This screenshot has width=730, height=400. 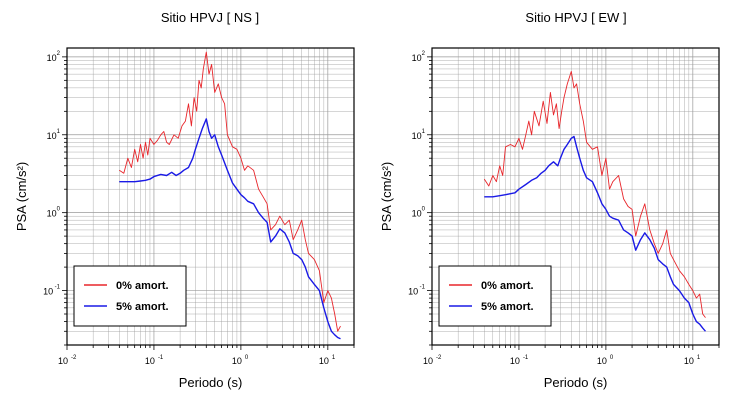 What do you see at coordinates (575, 17) in the screenshot?
I see `chart-title: Sitio HPVJ [ EW ]` at bounding box center [575, 17].